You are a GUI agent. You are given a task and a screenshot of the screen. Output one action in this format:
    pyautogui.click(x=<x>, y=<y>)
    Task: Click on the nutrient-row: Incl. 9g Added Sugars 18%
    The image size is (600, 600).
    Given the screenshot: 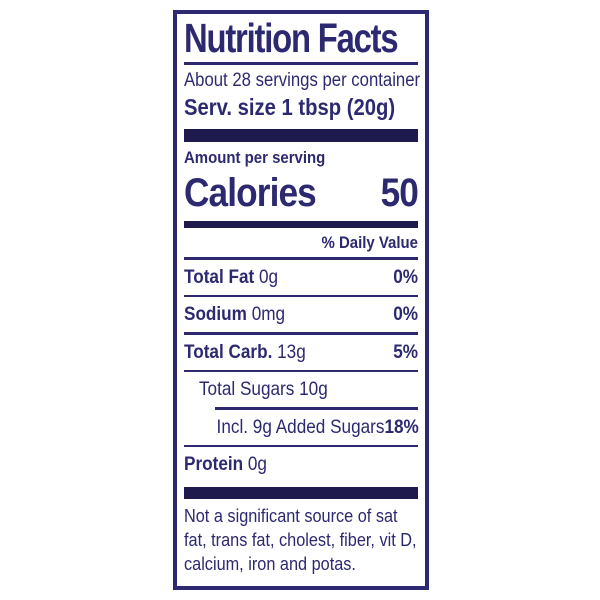 What is the action you would take?
    pyautogui.click(x=301, y=427)
    